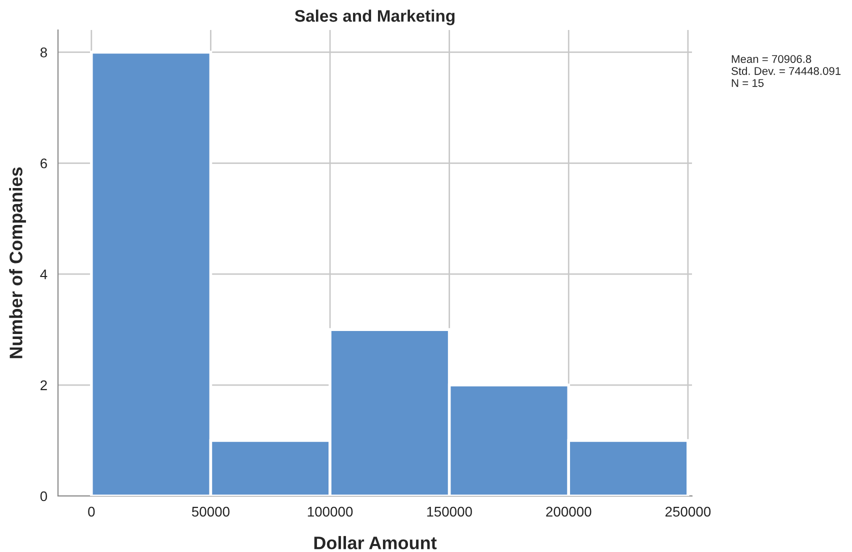 The image size is (852, 552). I want to click on text: Mean = 70906.8, so click(772, 59).